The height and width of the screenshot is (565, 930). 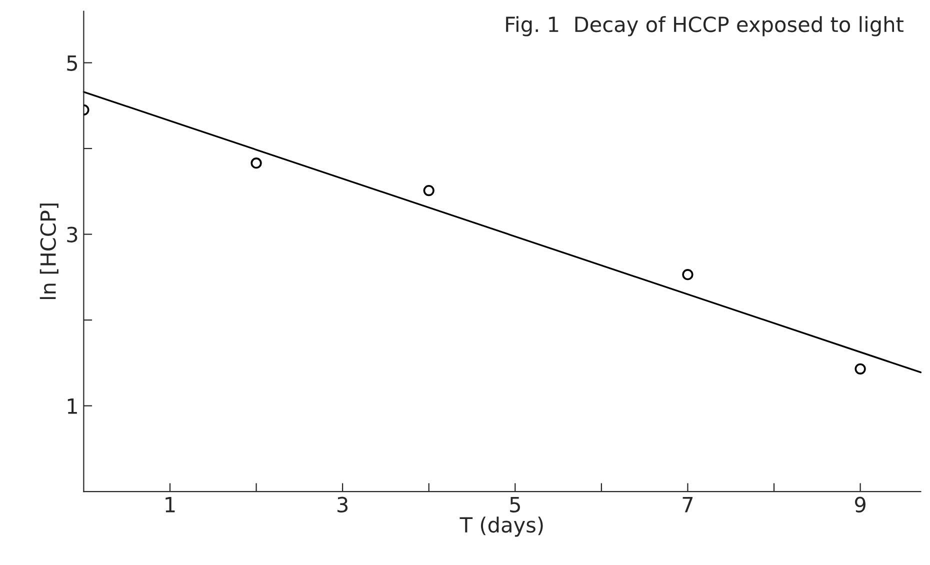 What do you see at coordinates (72, 234) in the screenshot?
I see `y-tick-label: 3` at bounding box center [72, 234].